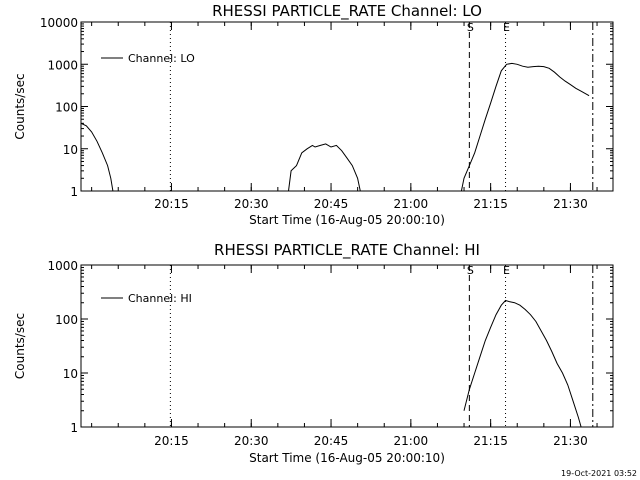  What do you see at coordinates (20, 106) in the screenshot?
I see `panel1-y-axis-label: Counts/sec` at bounding box center [20, 106].